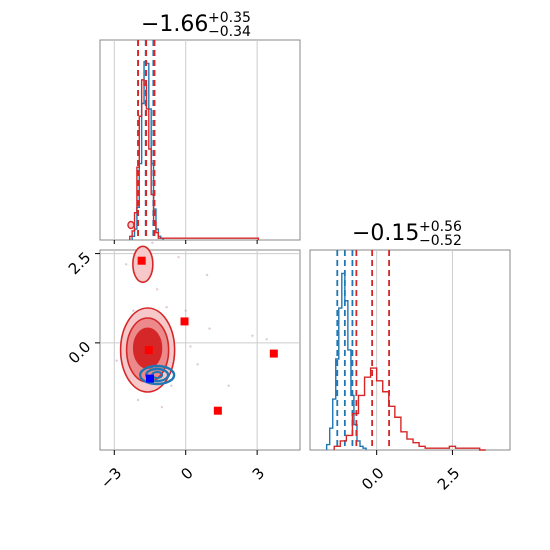  What do you see at coordinates (440, 227) in the screenshot?
I see `title-p1-sup: +0.56` at bounding box center [440, 227].